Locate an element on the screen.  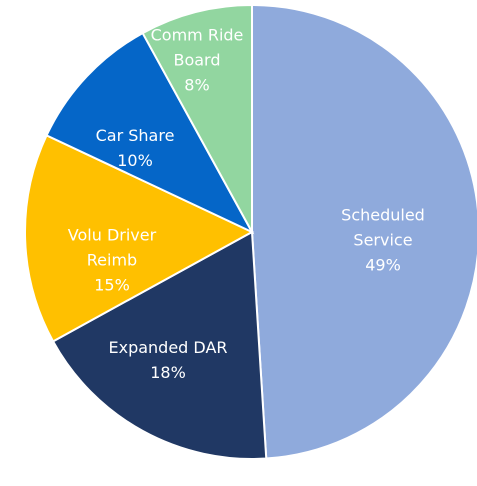
slice-label: Scheduled Service 49% is located at coordinates (383, 240).